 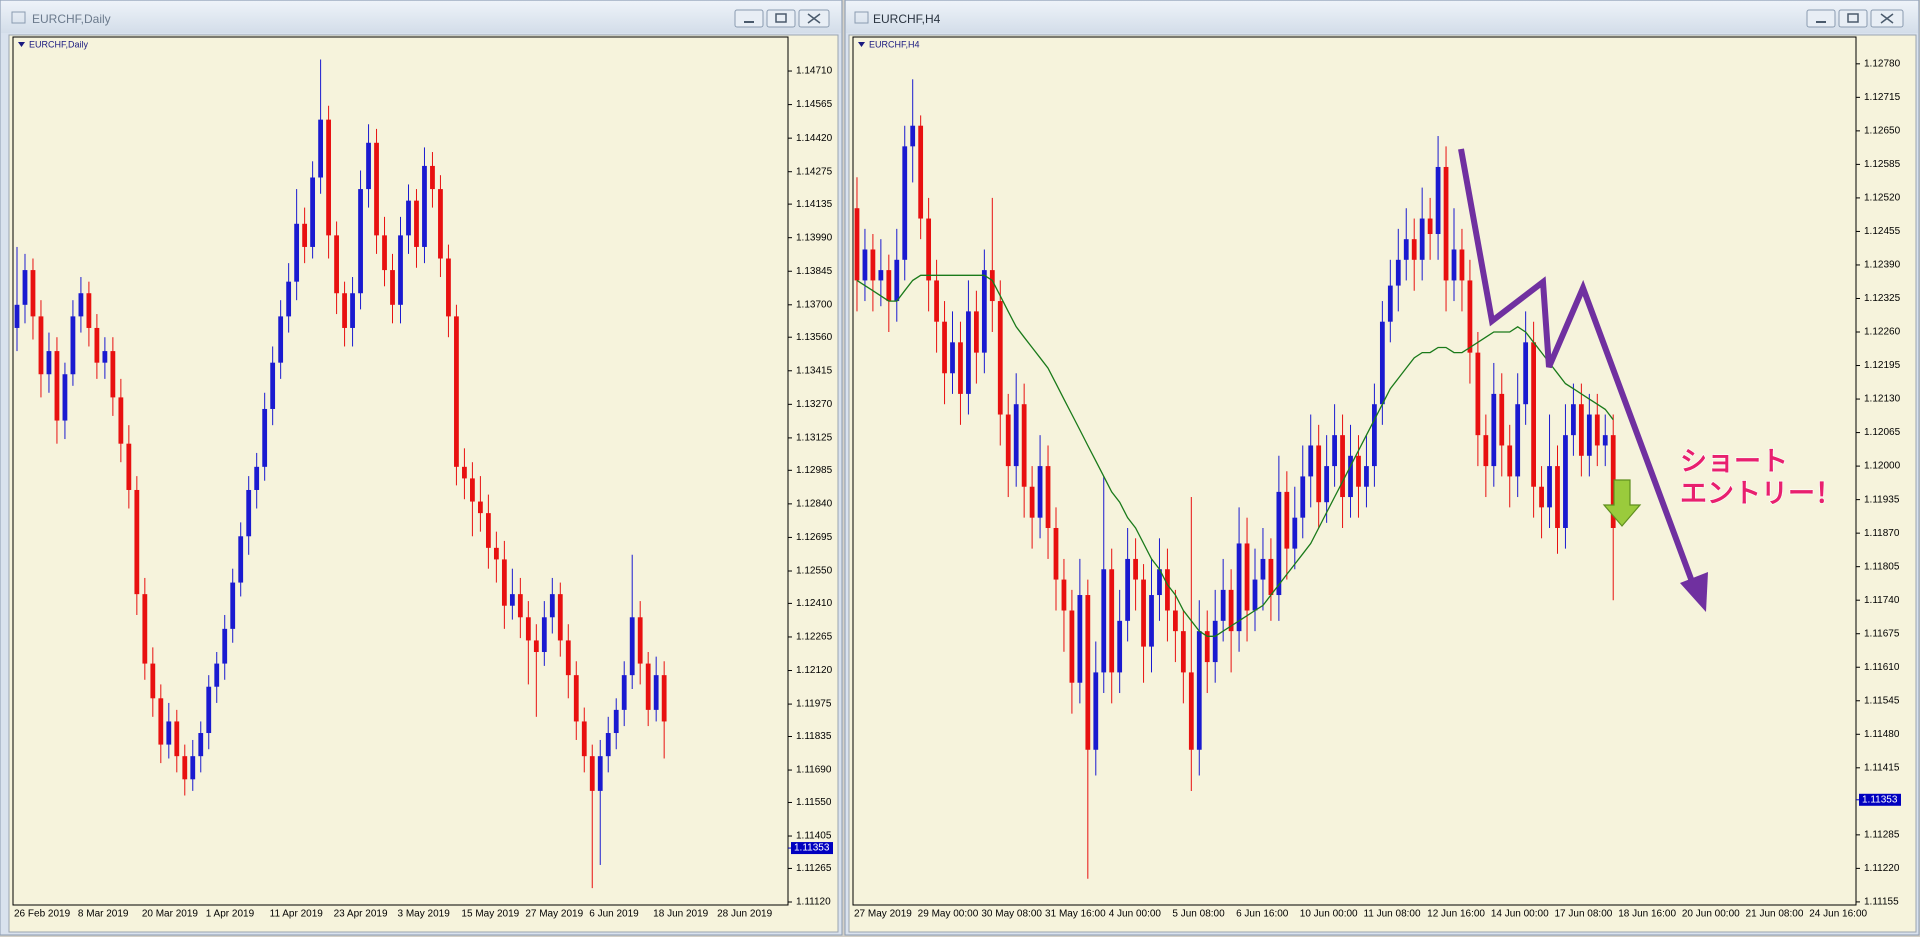 I want to click on y-tick-label: 1.11740, so click(x=1882, y=600).